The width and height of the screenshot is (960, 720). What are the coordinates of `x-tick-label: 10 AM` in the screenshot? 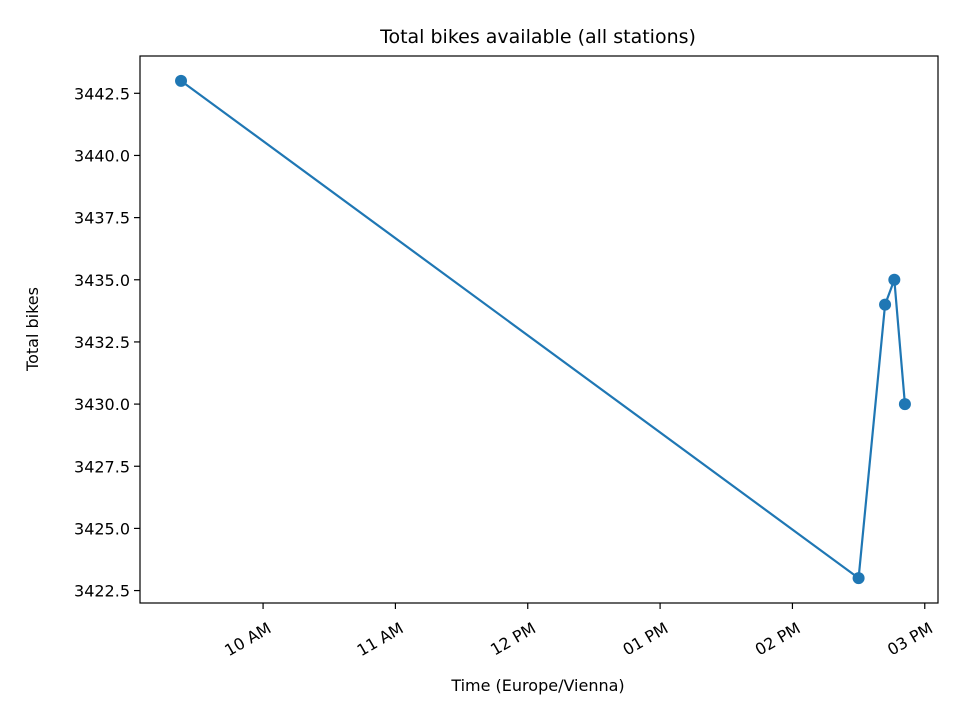 It's located at (247, 639).